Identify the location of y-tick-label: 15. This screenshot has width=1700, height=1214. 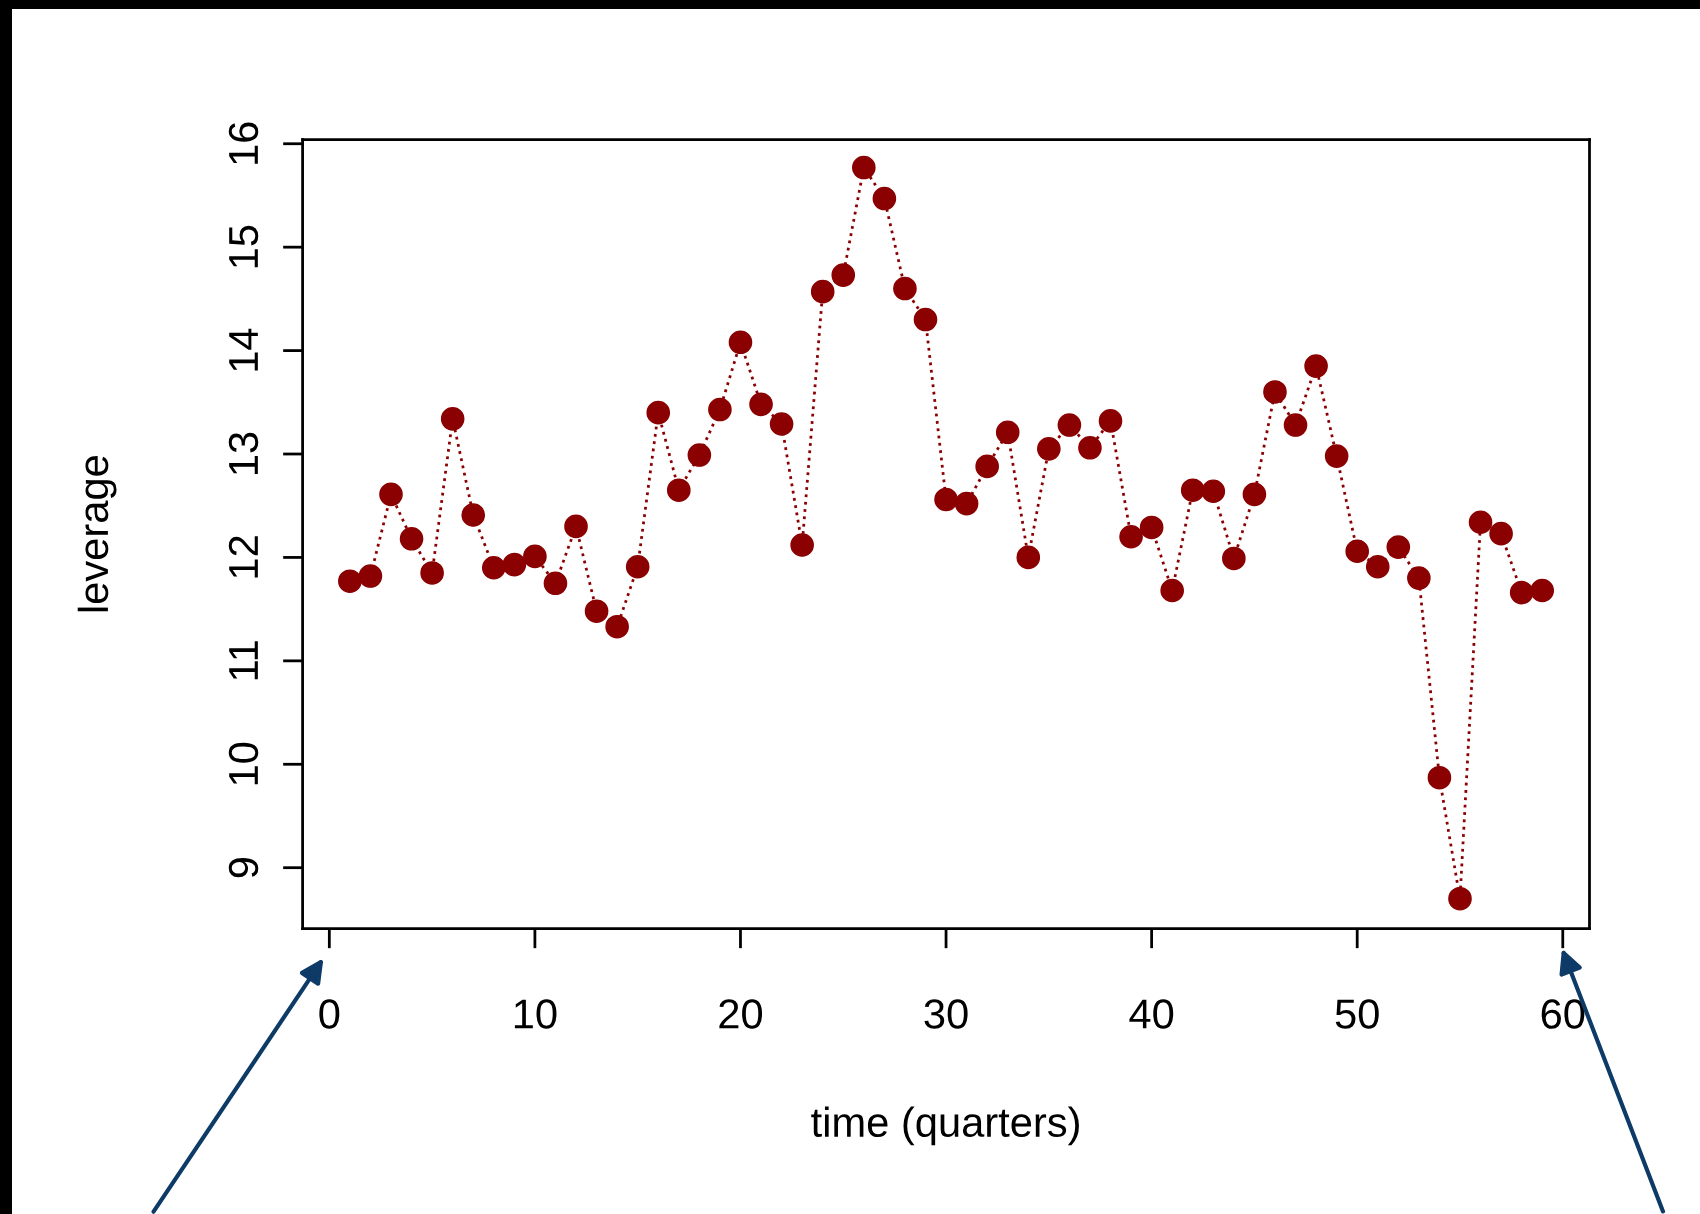
(244, 246).